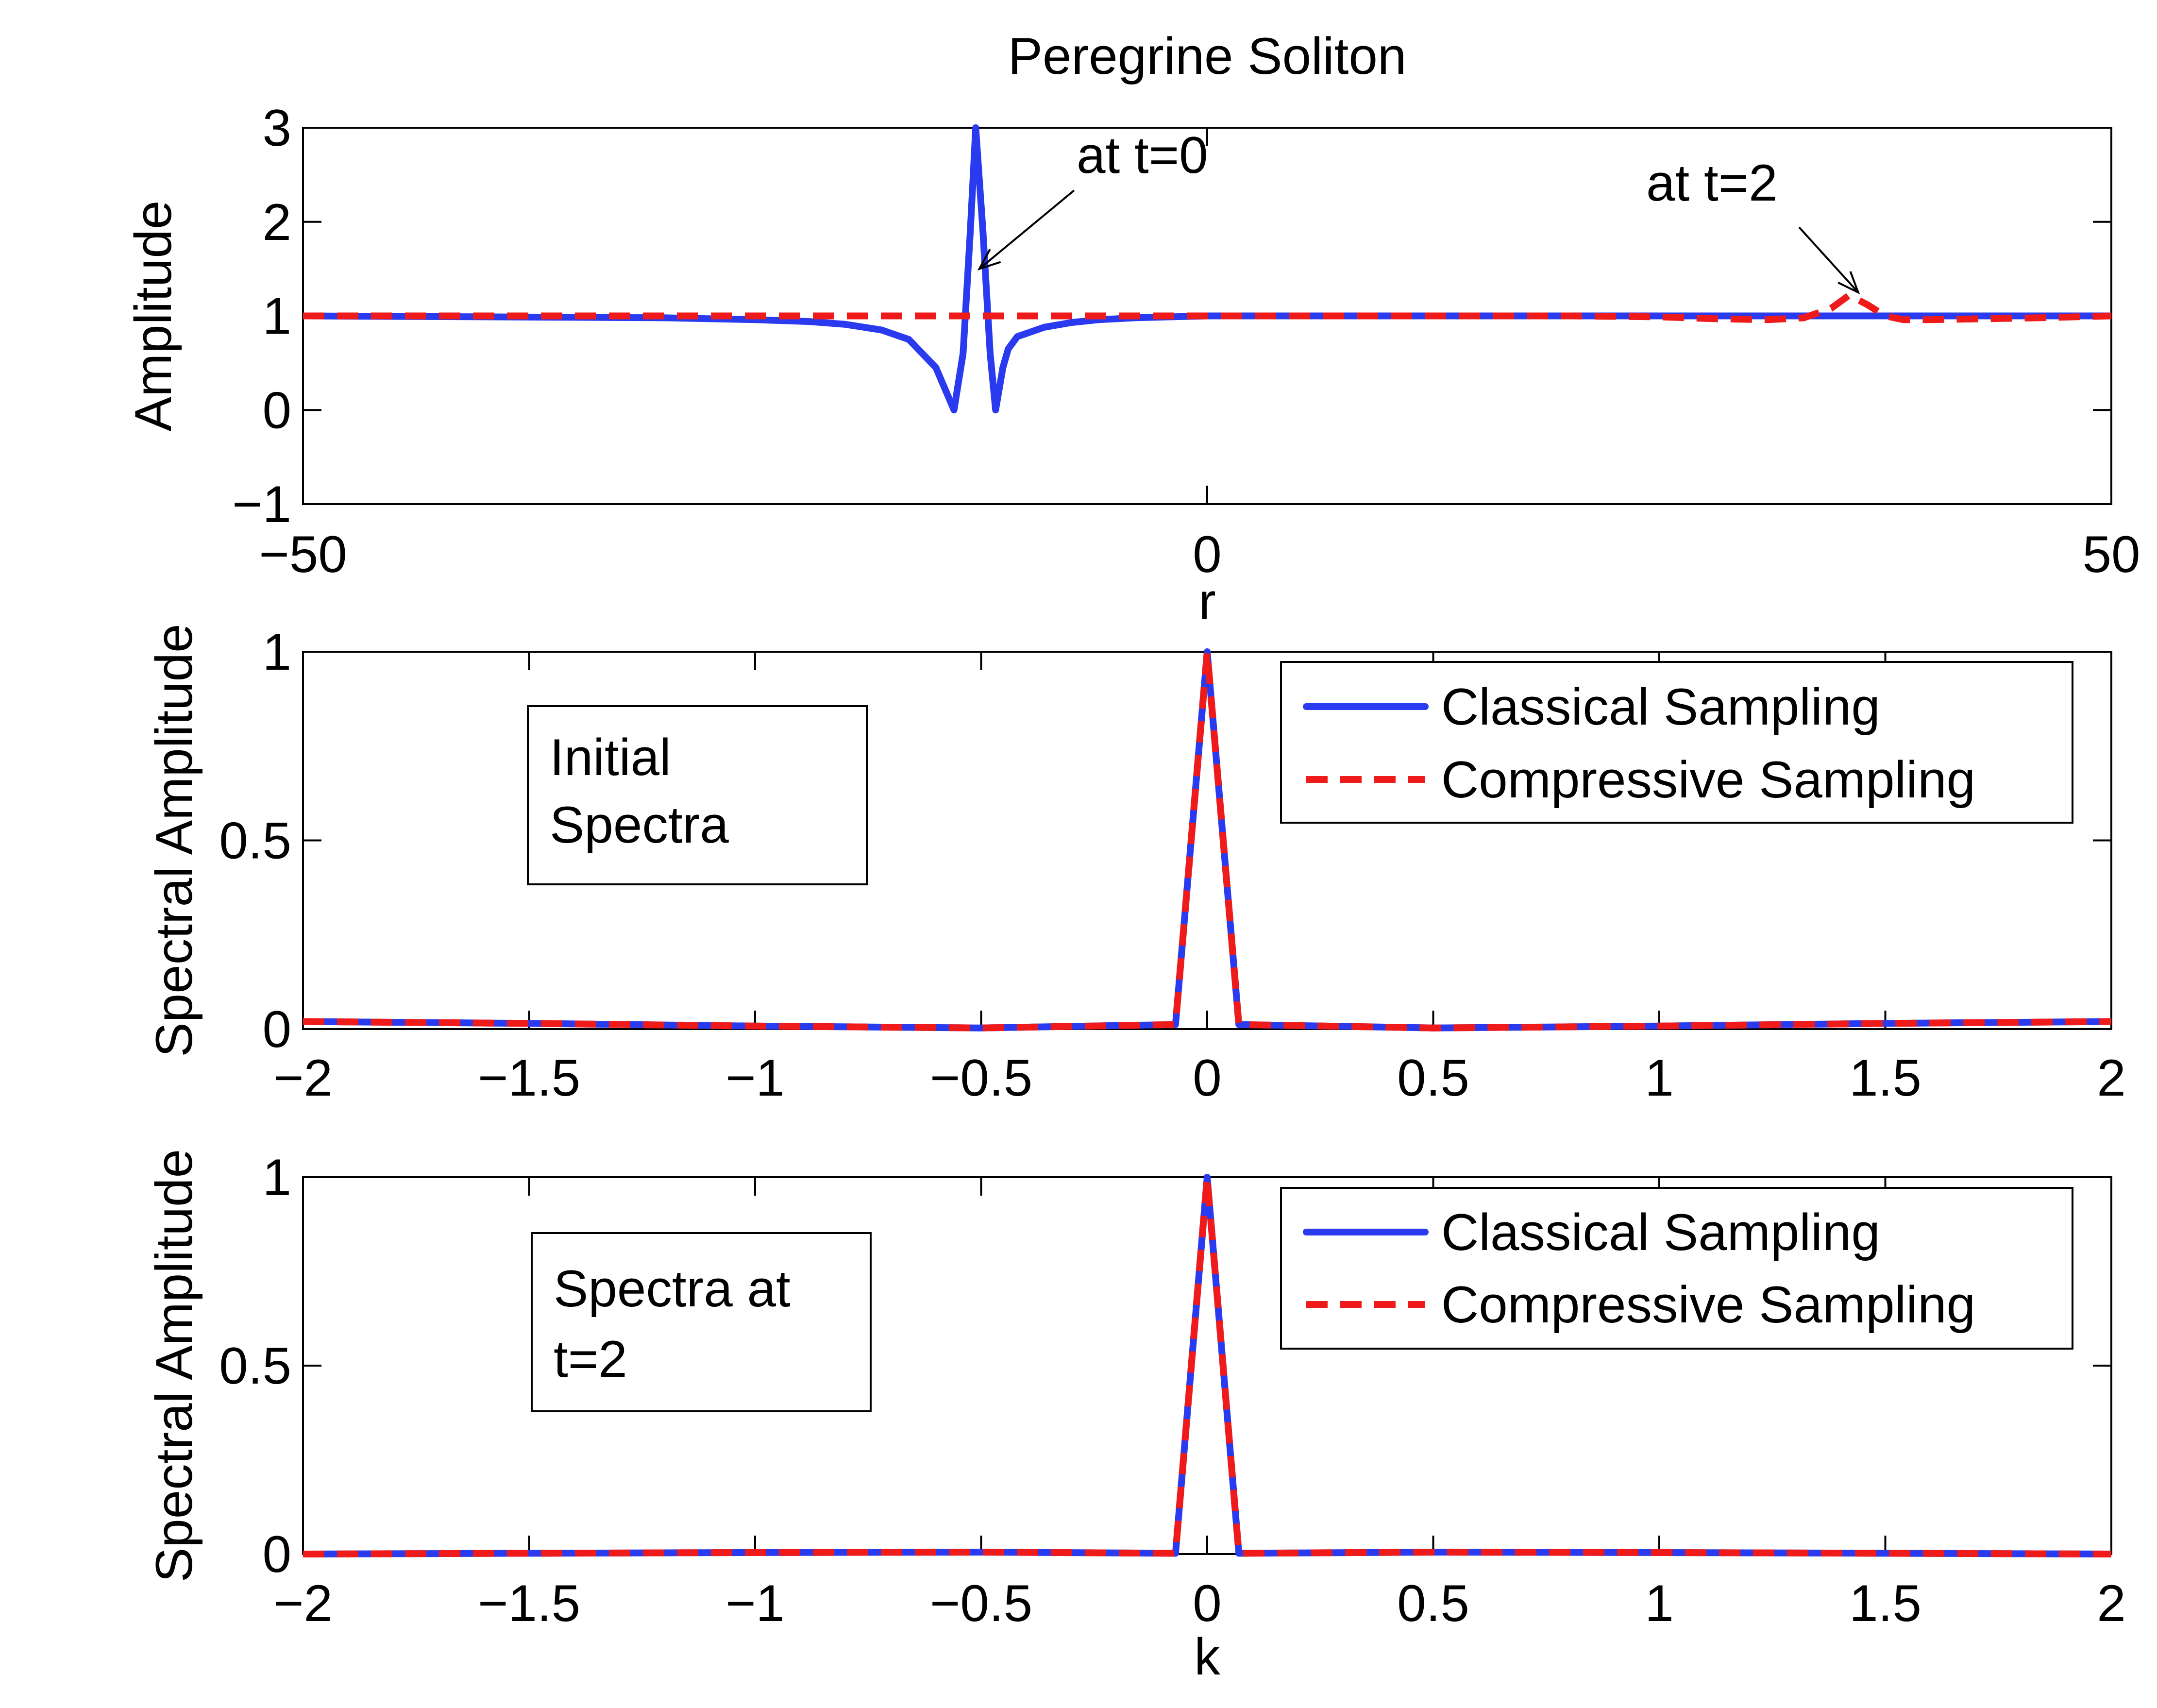  I want to click on x-tick-label: 50, so click(2111, 554).